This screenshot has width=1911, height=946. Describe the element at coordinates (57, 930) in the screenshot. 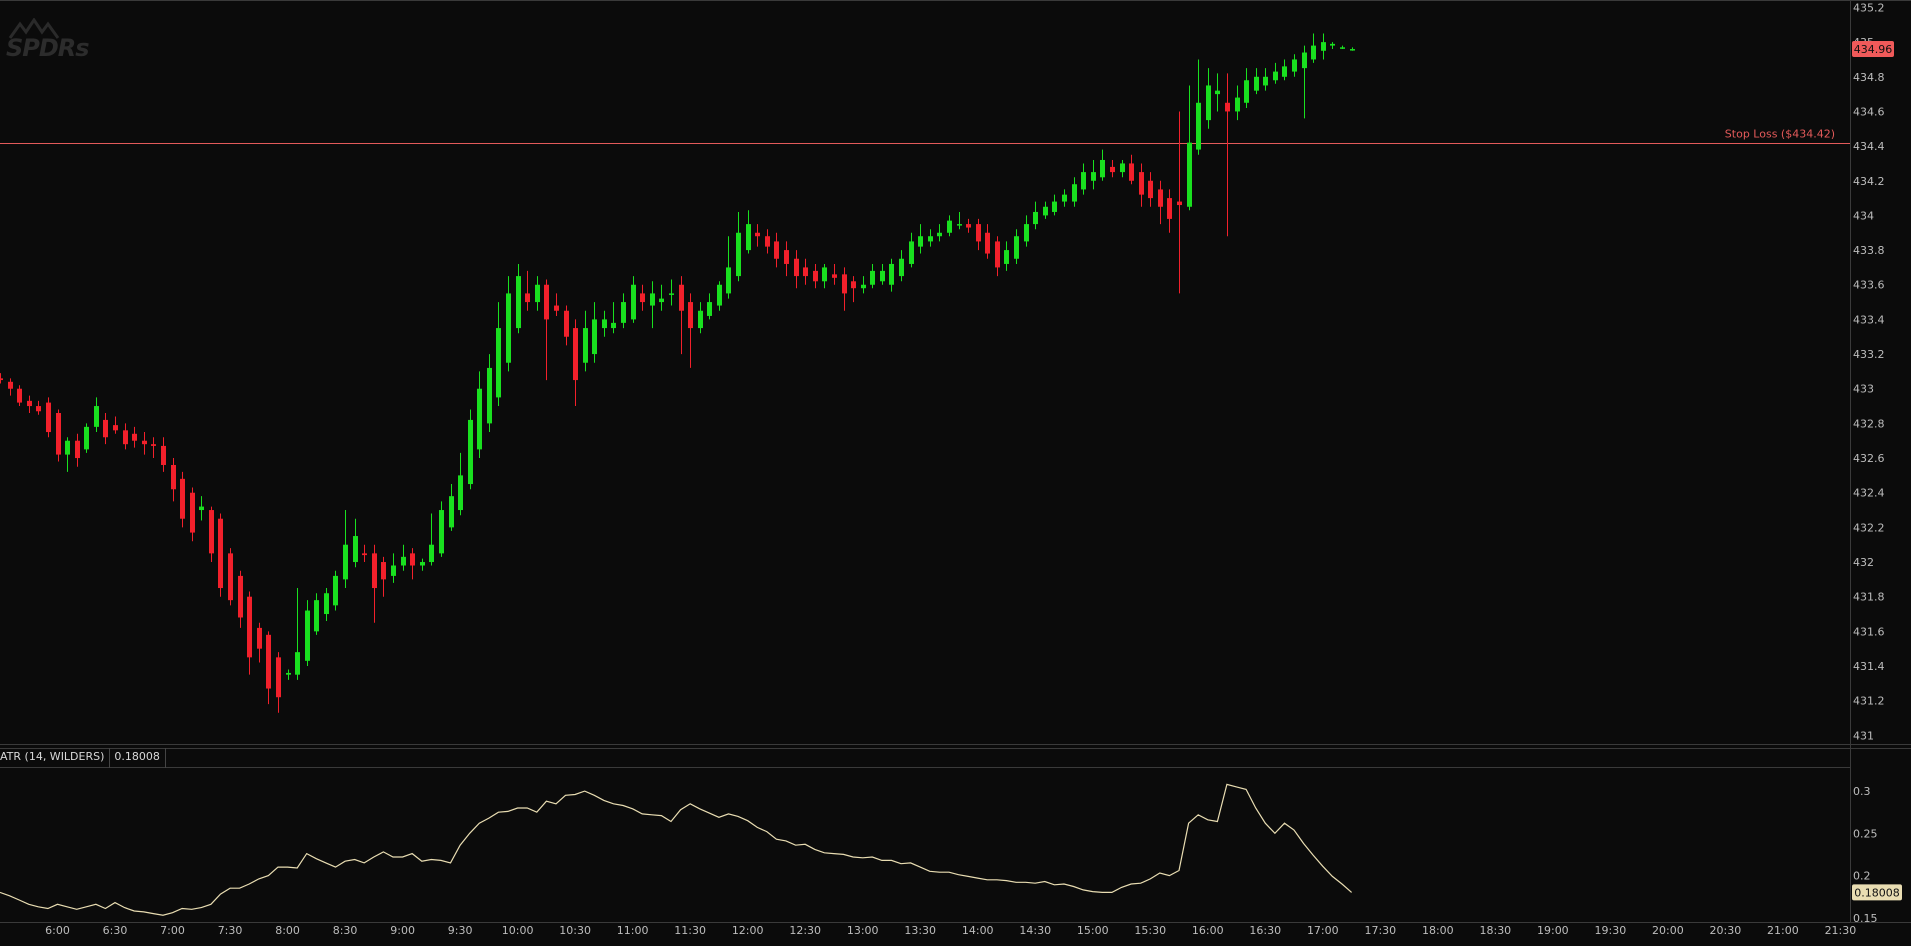

I see `time-tick-label: 6:00` at that location.